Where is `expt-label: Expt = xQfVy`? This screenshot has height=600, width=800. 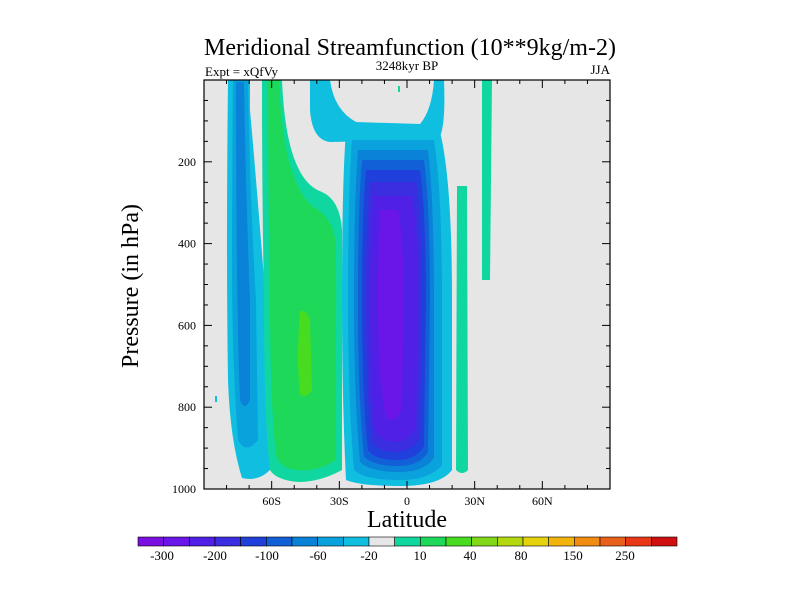 expt-label: Expt = xQfVy is located at coordinates (242, 71).